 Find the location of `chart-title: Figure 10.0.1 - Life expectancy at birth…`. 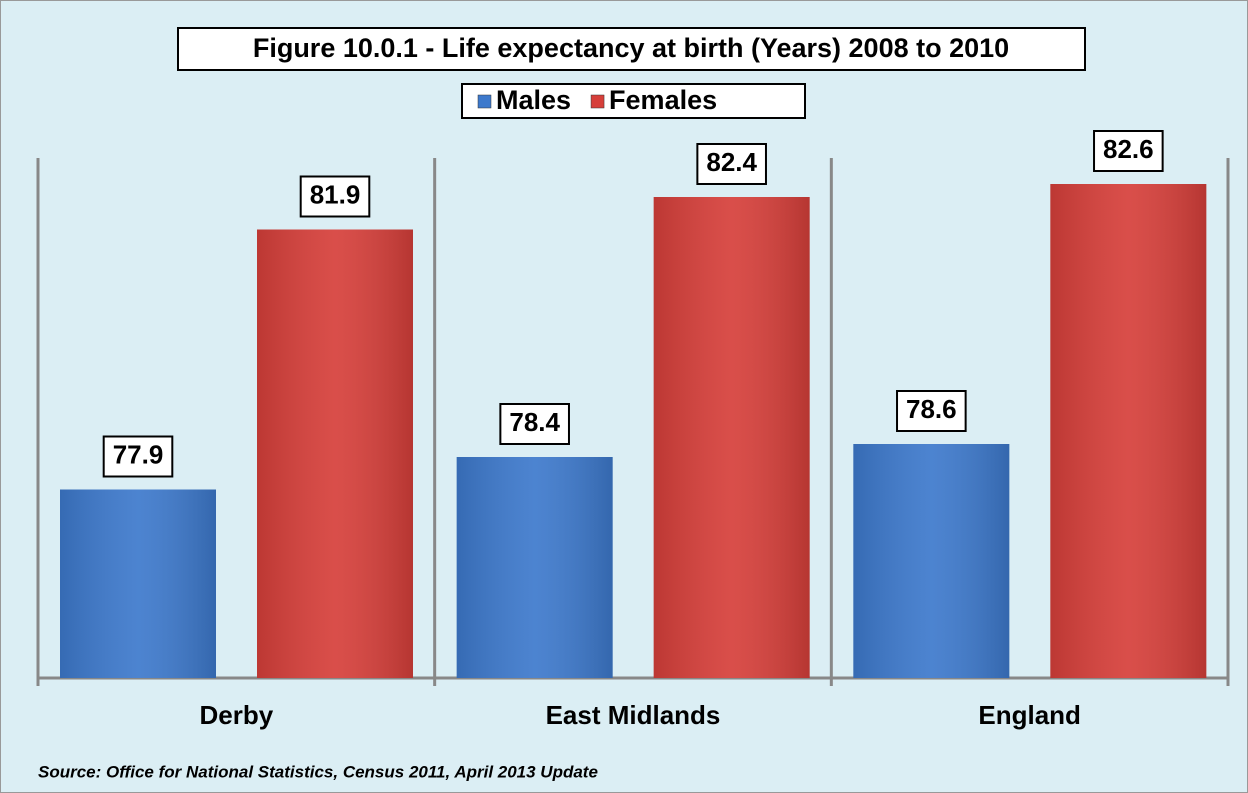

chart-title: Figure 10.0.1 - Life expectancy at birth… is located at coordinates (631, 48).